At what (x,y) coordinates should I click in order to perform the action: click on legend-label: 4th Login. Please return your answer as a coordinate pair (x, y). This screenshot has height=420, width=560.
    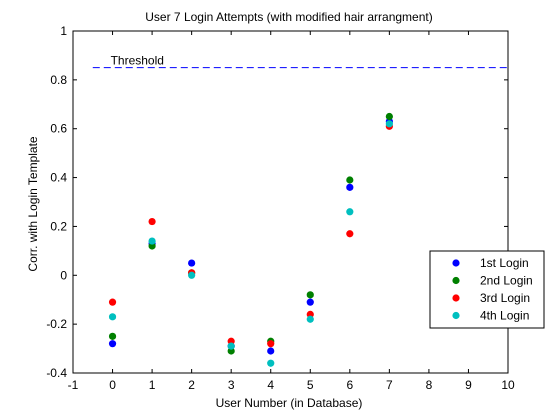
    Looking at the image, I should click on (504, 316).